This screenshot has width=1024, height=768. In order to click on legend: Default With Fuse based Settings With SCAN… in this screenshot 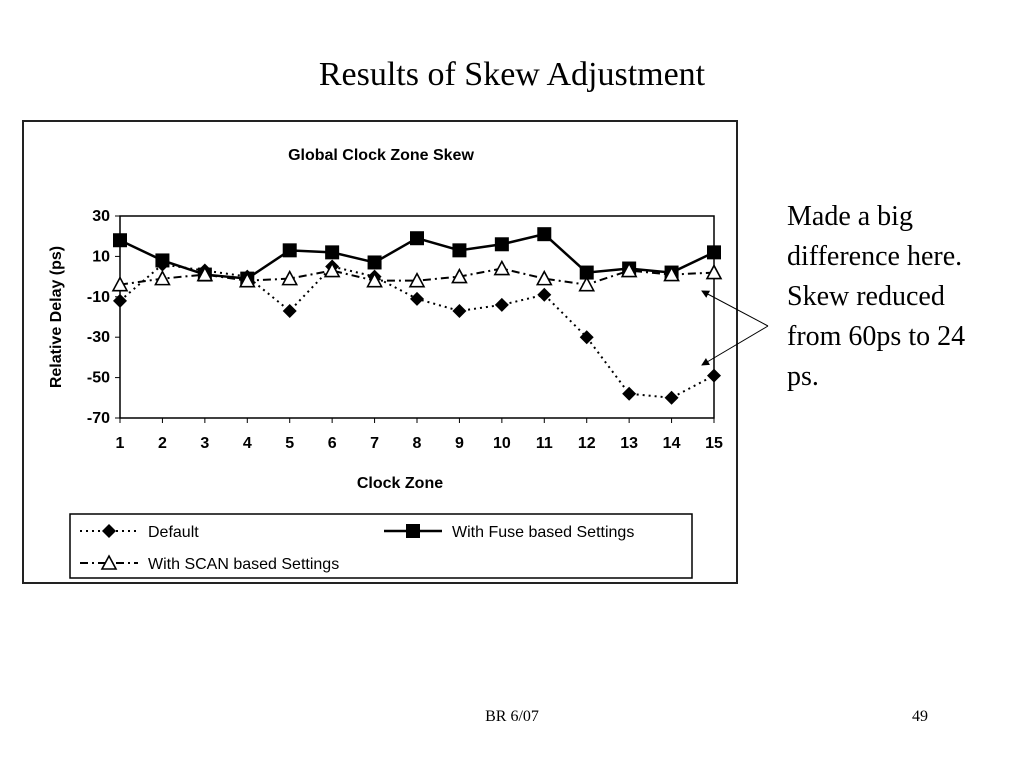, I will do `click(381, 546)`.